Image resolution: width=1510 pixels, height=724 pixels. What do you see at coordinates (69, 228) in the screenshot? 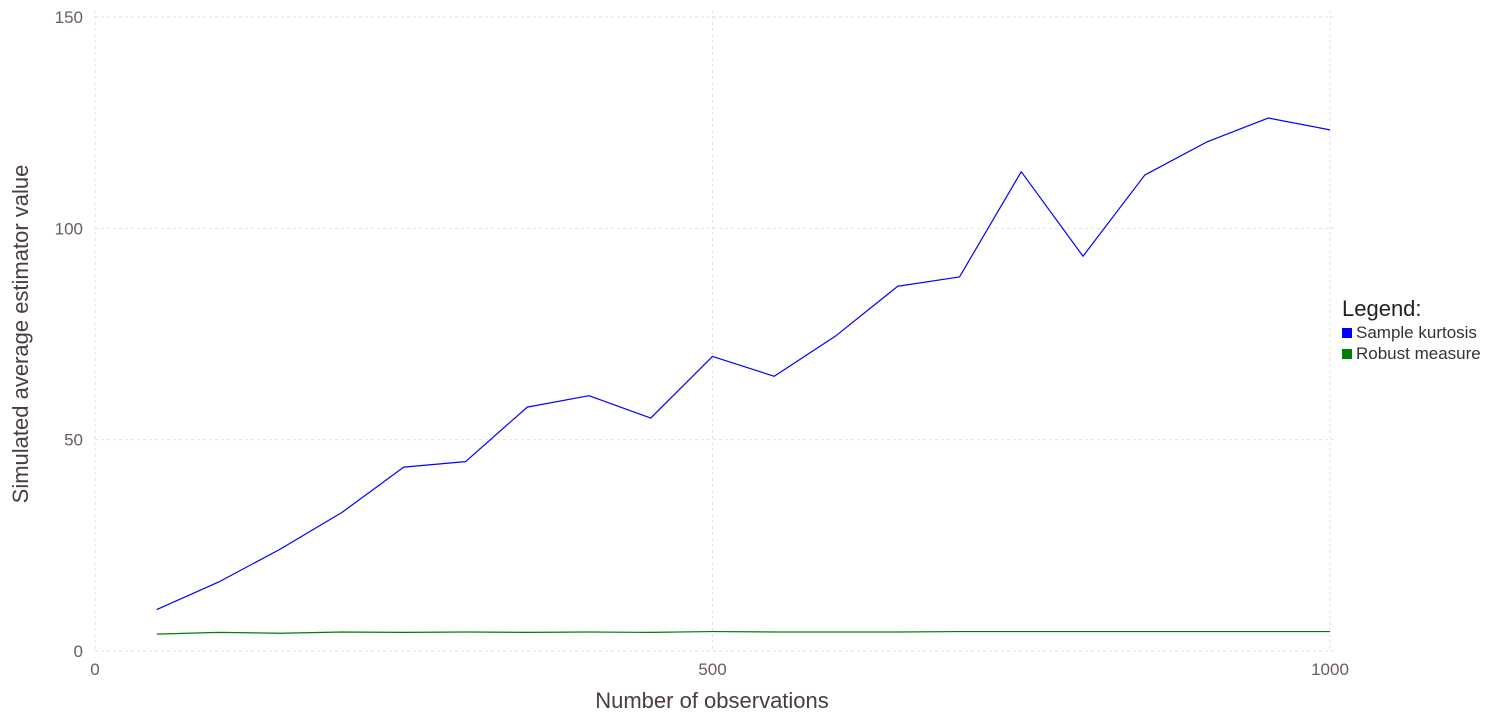
I see `y-tick-label: 100` at bounding box center [69, 228].